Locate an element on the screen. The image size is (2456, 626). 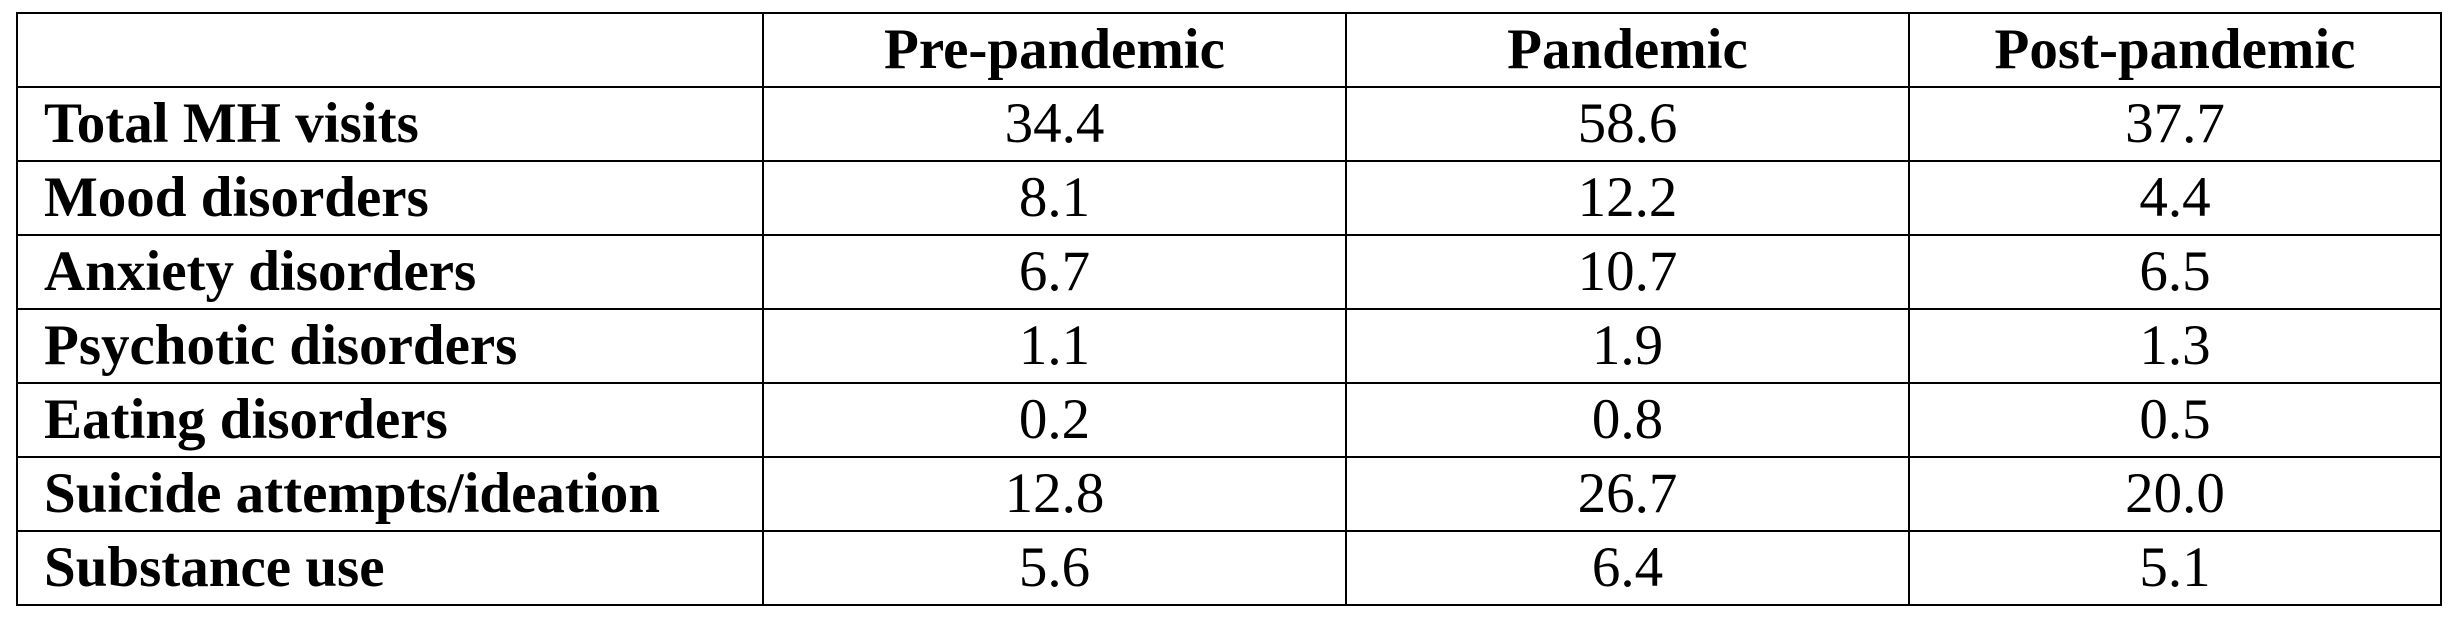
row-label: Total MH visits is located at coordinates (390, 124).